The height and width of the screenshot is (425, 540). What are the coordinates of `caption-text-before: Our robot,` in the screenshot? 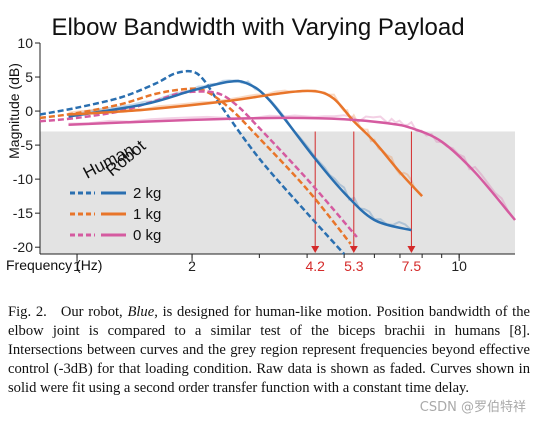 It's located at (94, 312).